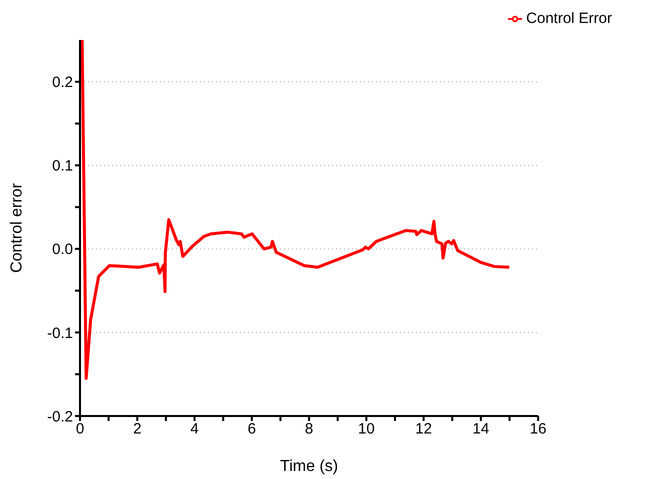 This screenshot has height=479, width=662. What do you see at coordinates (423, 429) in the screenshot?
I see `x-tick-label: 12` at bounding box center [423, 429].